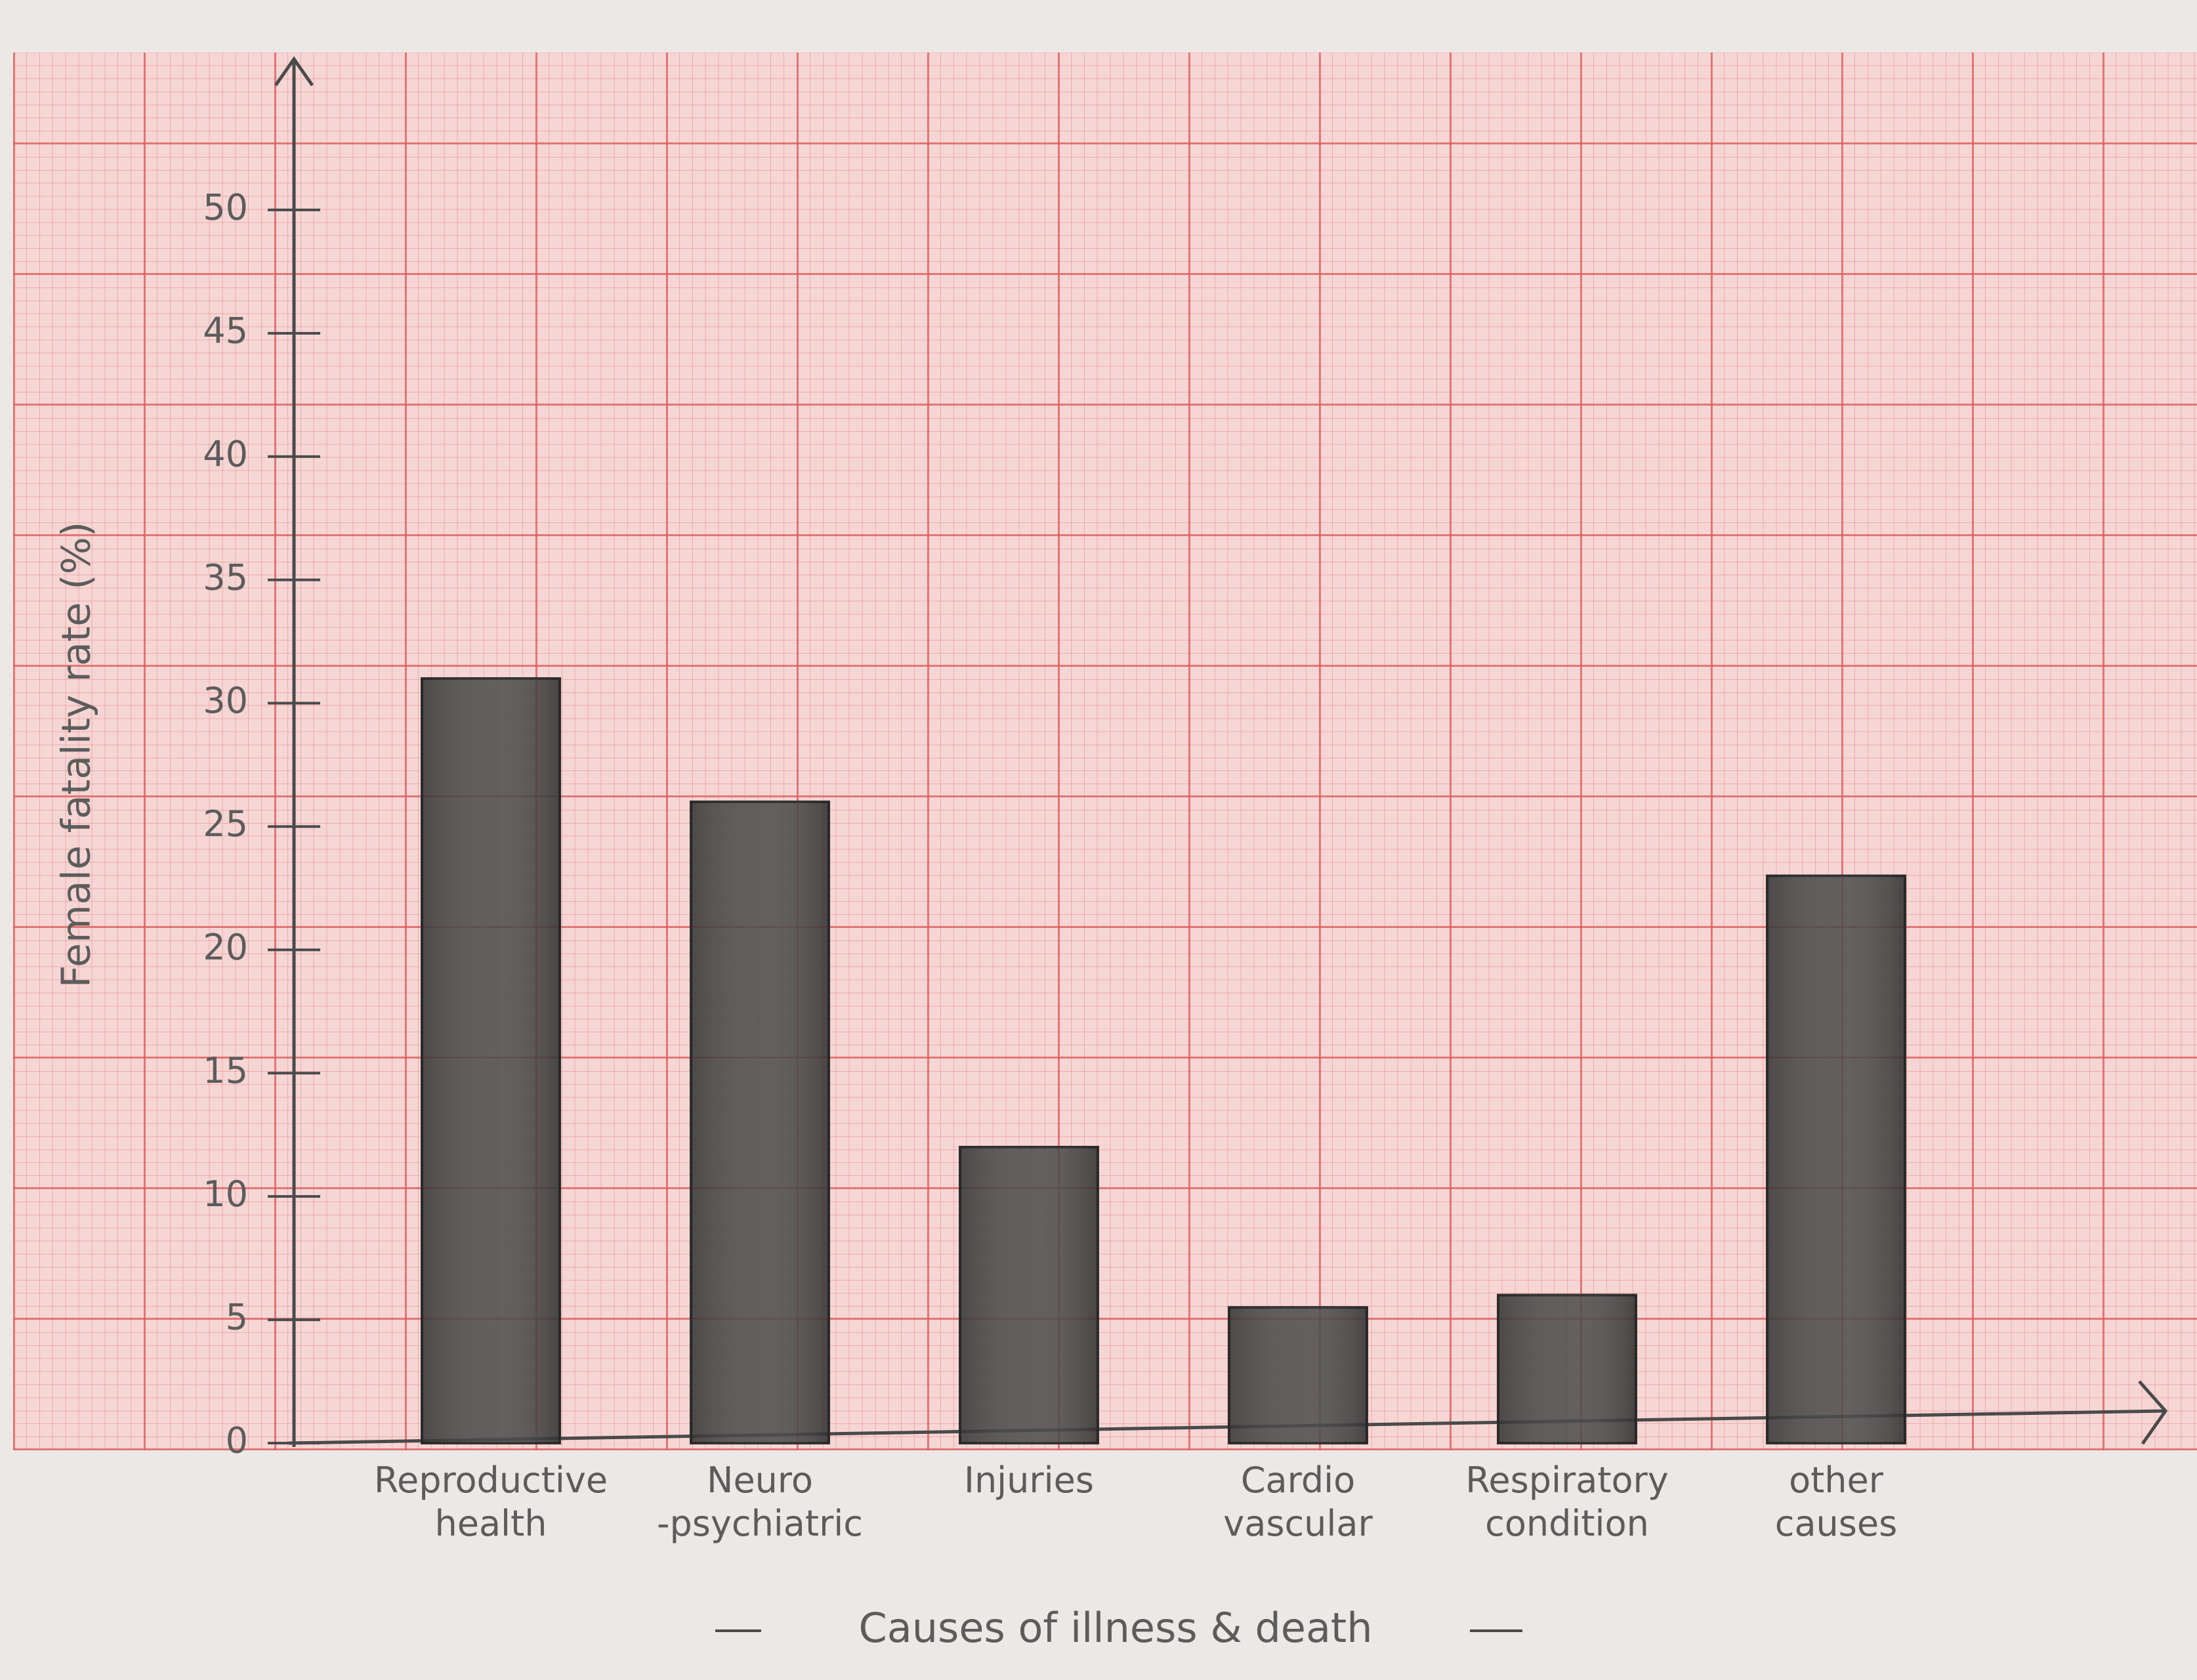  Describe the element at coordinates (225, 207) in the screenshot. I see `y-tick-label: 50` at that location.